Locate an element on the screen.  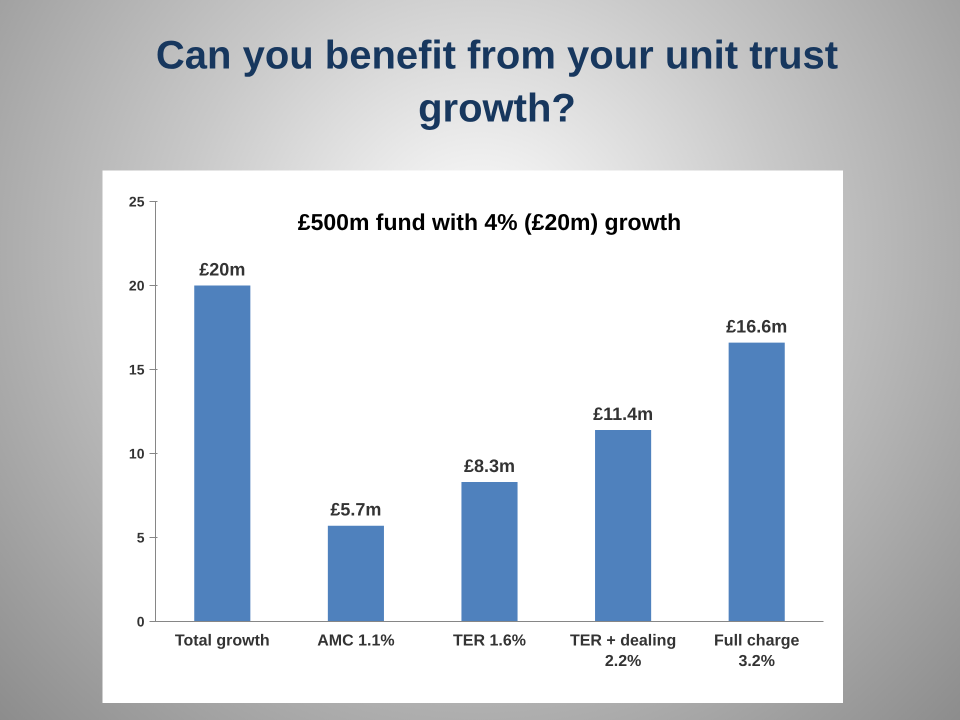
chart-title: Can you benefit from your unit trust growth? is located at coordinates (497, 82).